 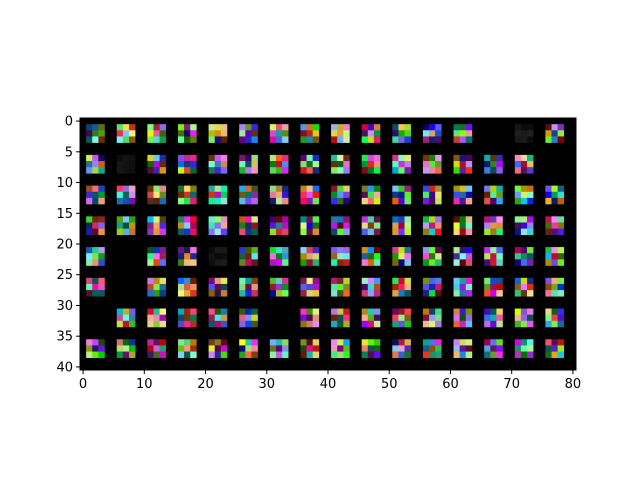 What do you see at coordinates (266, 384) in the screenshot?
I see `x-tick-label: 30` at bounding box center [266, 384].